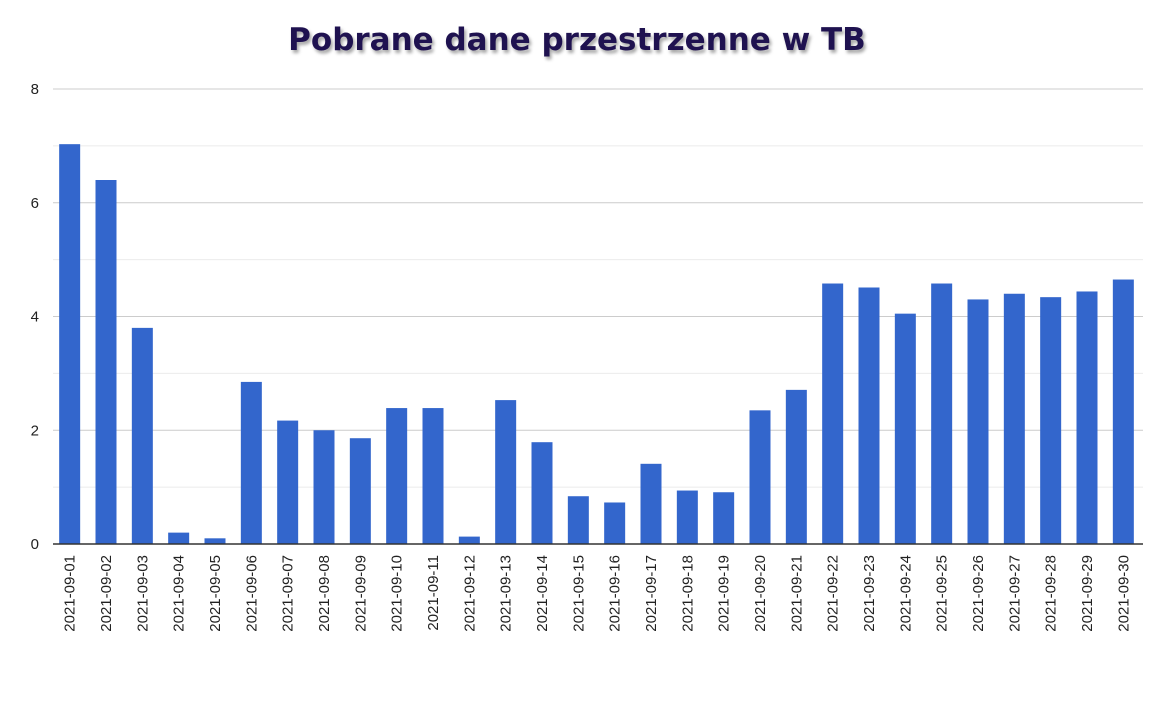  I want to click on x-tick-label: 2021-09-19, so click(724, 593).